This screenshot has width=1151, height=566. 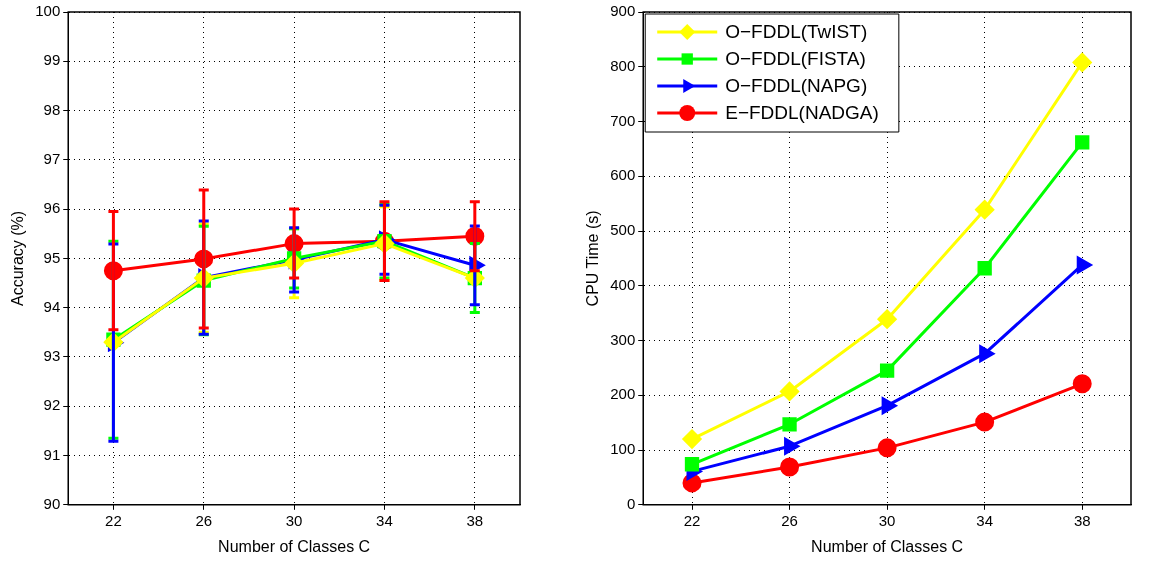 I want to click on y-tick-label: 800, so click(x=623, y=65).